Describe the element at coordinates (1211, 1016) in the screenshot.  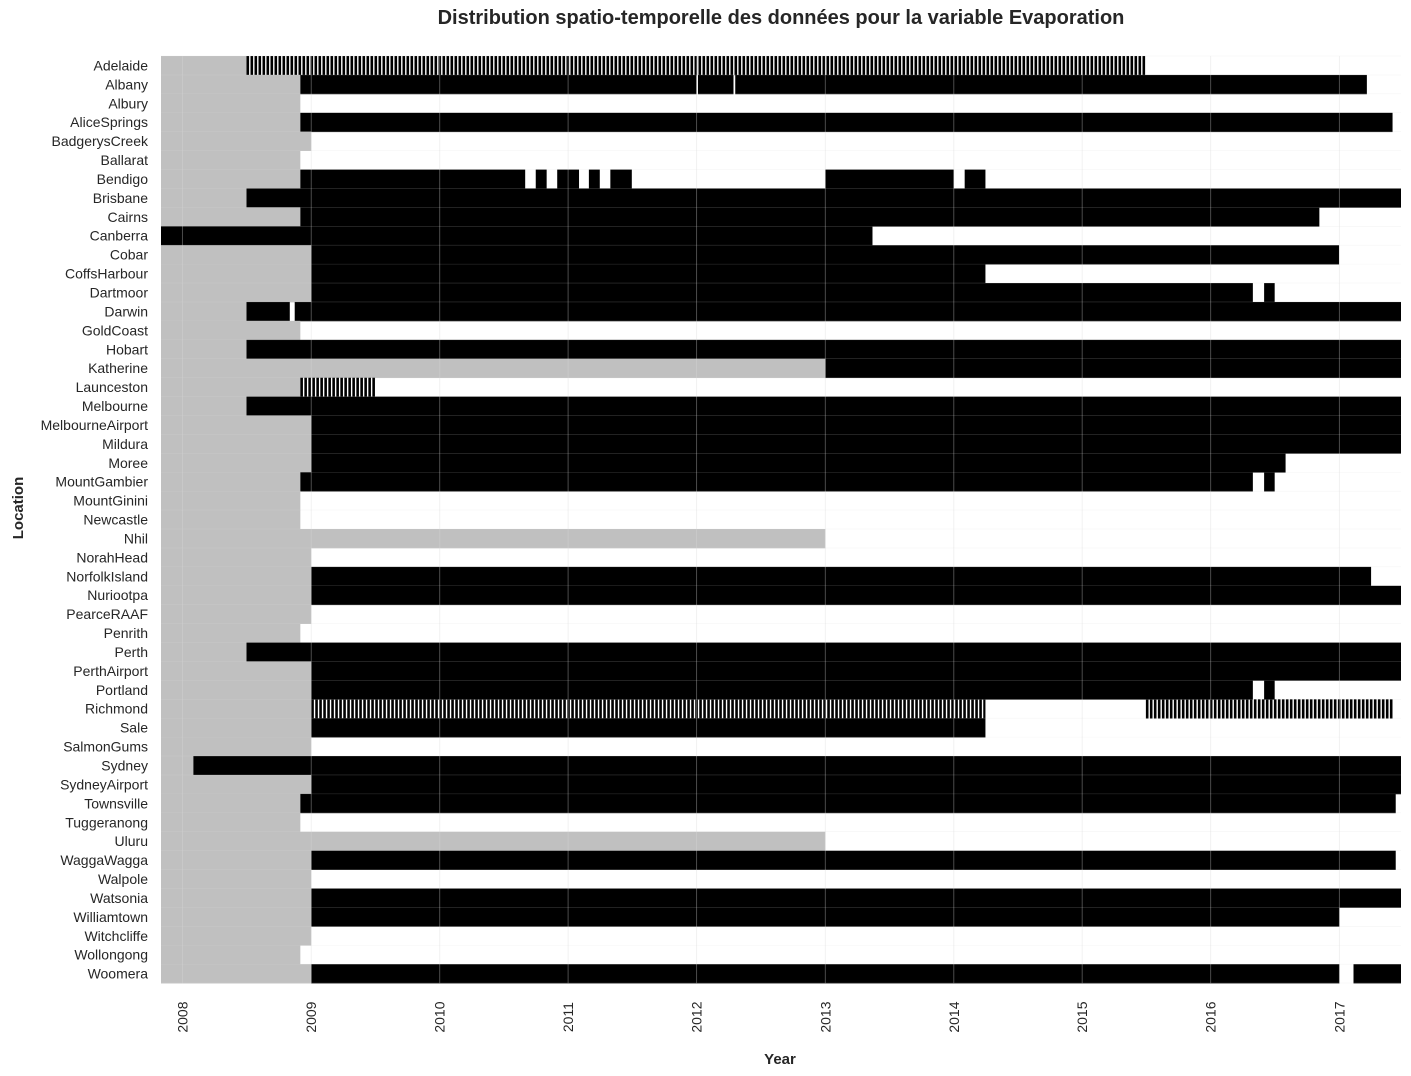
I see `x-tick-label: 2016` at that location.